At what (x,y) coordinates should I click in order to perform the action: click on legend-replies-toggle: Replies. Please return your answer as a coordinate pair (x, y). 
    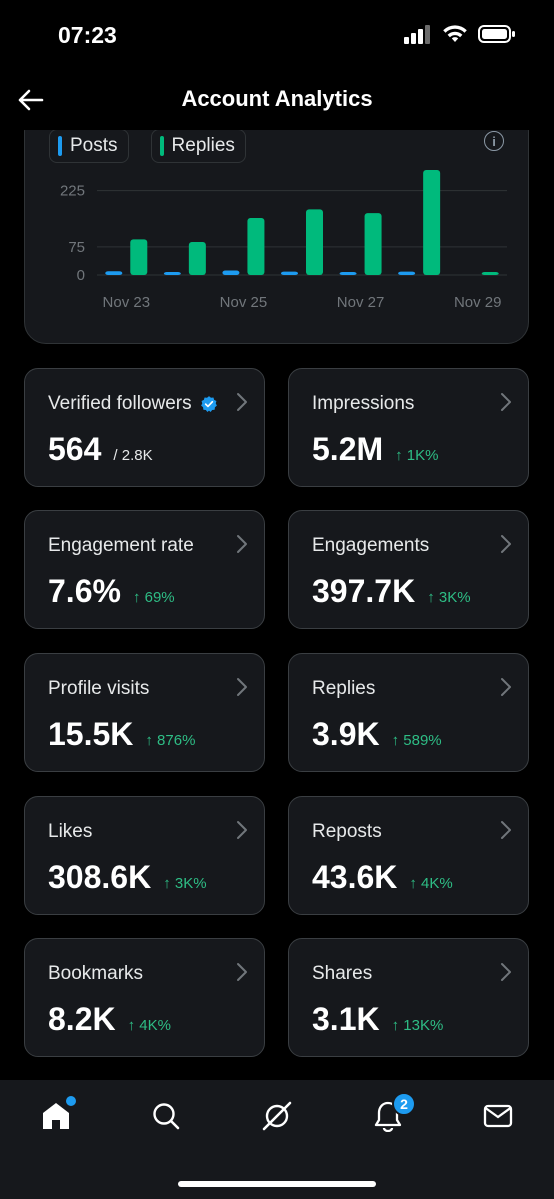
    Looking at the image, I should click on (198, 146).